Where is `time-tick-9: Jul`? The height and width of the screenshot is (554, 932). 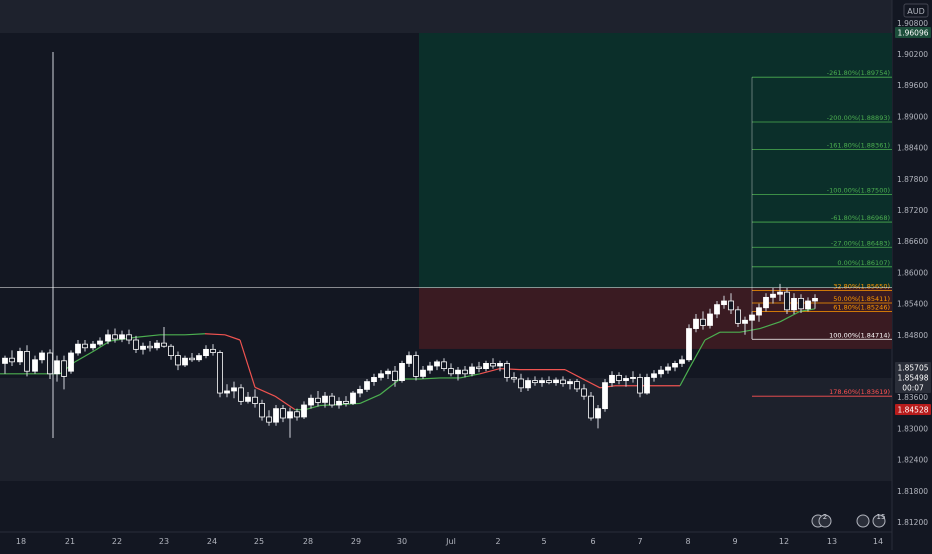
time-tick-9: Jul is located at coordinates (450, 541).